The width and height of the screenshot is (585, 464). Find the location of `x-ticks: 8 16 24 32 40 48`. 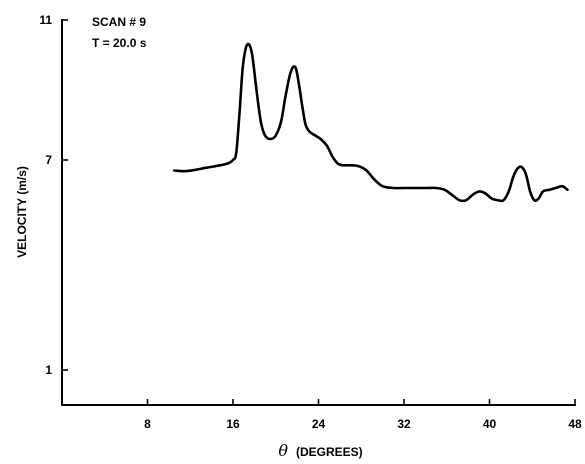

x-ticks: 8 16 24 32 40 48 is located at coordinates (363, 415).